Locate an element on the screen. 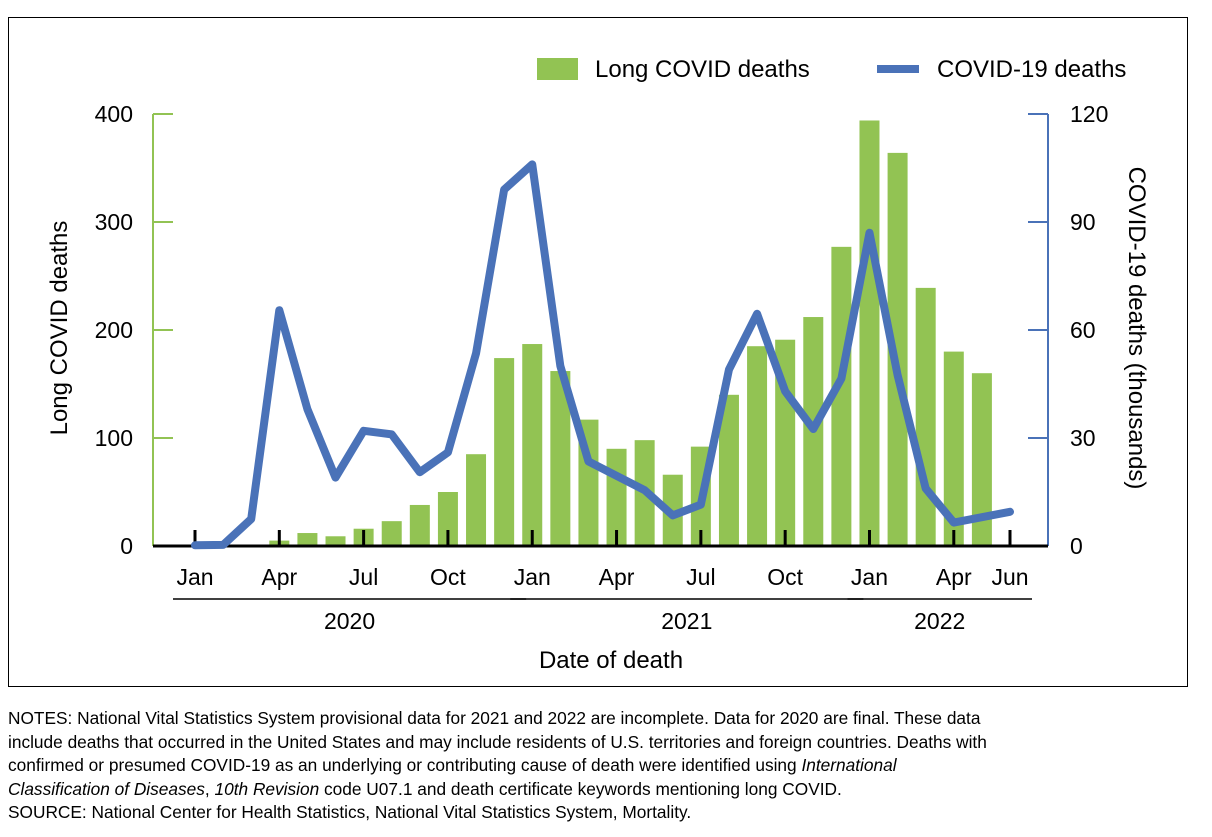 The height and width of the screenshot is (837, 1212). left-tick-label: 100 is located at coordinates (114, 438).